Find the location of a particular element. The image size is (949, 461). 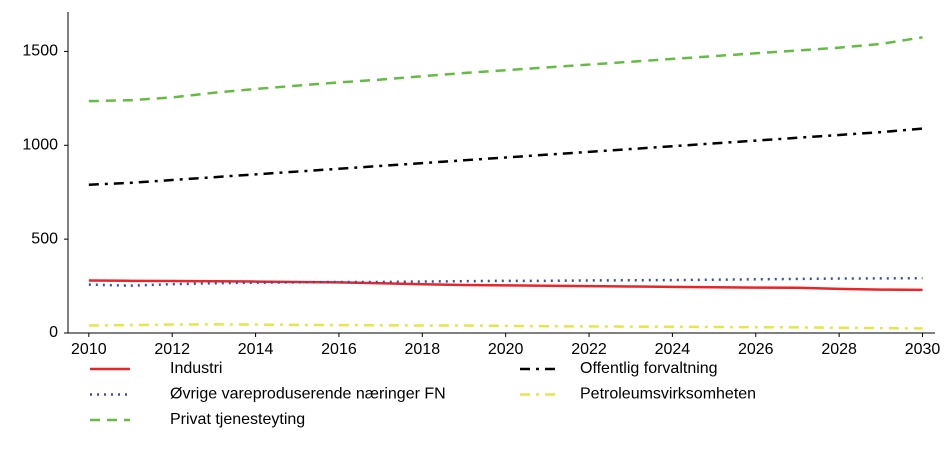

x-tick-label: 2012 is located at coordinates (172, 349).